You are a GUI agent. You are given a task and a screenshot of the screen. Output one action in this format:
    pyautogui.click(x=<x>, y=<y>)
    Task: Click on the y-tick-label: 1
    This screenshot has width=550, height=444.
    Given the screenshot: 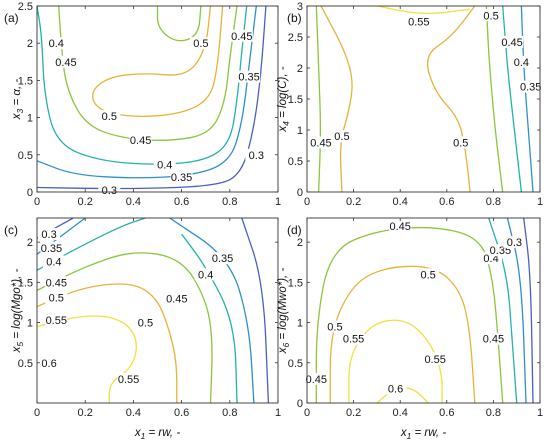 What is the action you would take?
    pyautogui.click(x=300, y=324)
    